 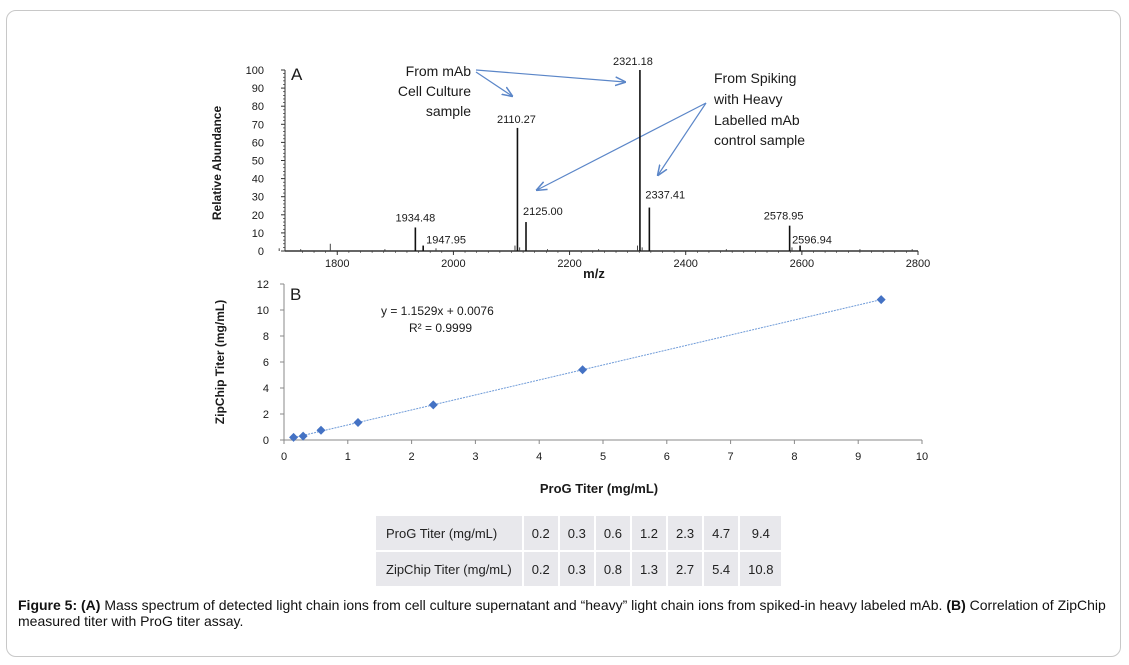 What do you see at coordinates (258, 180) in the screenshot?
I see `spectrum-y-tick-label: 40` at bounding box center [258, 180].